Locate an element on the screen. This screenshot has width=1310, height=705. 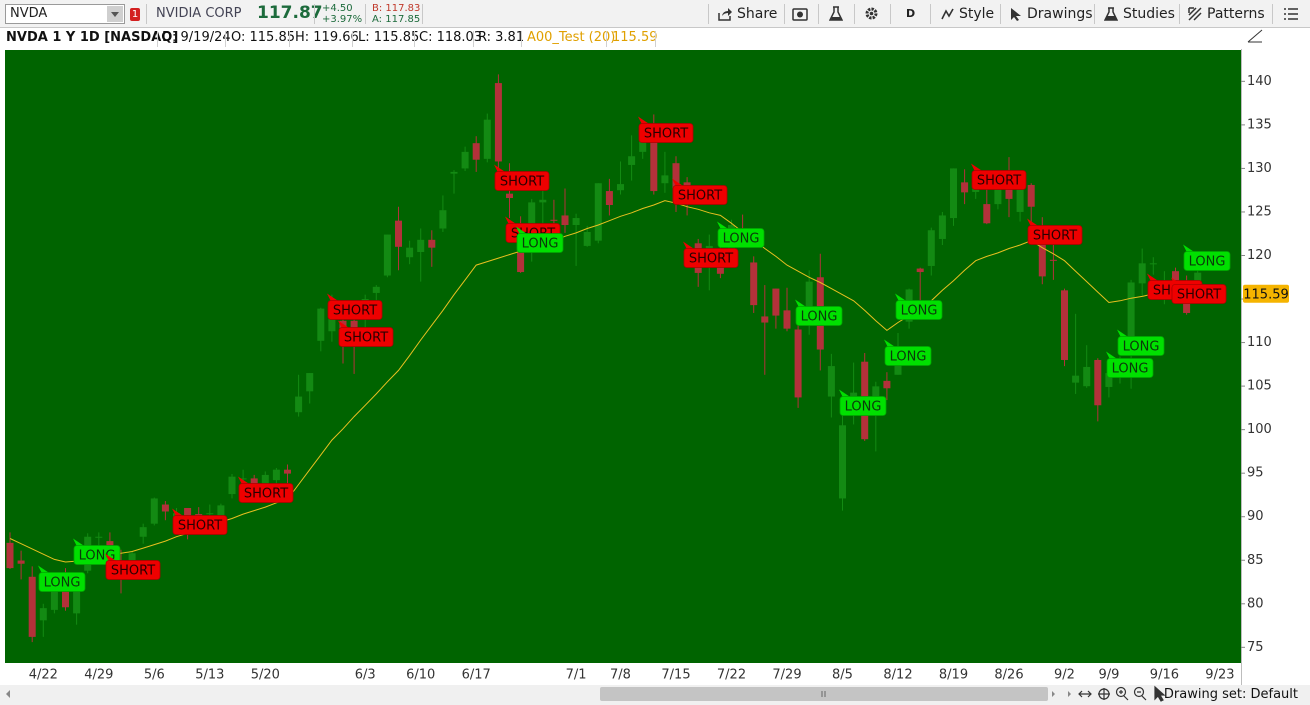
studies-label: Studies is located at coordinates (1149, 14).